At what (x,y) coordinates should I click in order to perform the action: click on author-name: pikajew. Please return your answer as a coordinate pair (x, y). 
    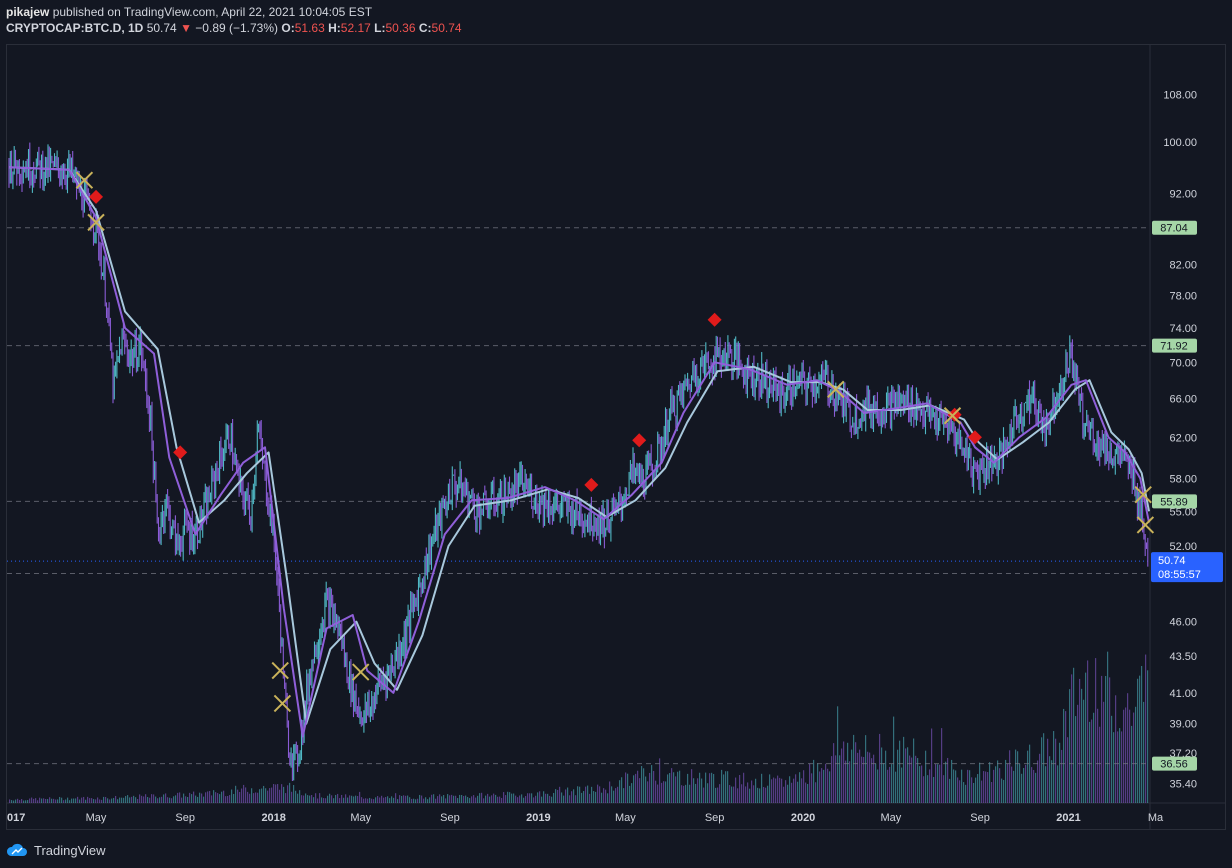
    Looking at the image, I should click on (28, 12).